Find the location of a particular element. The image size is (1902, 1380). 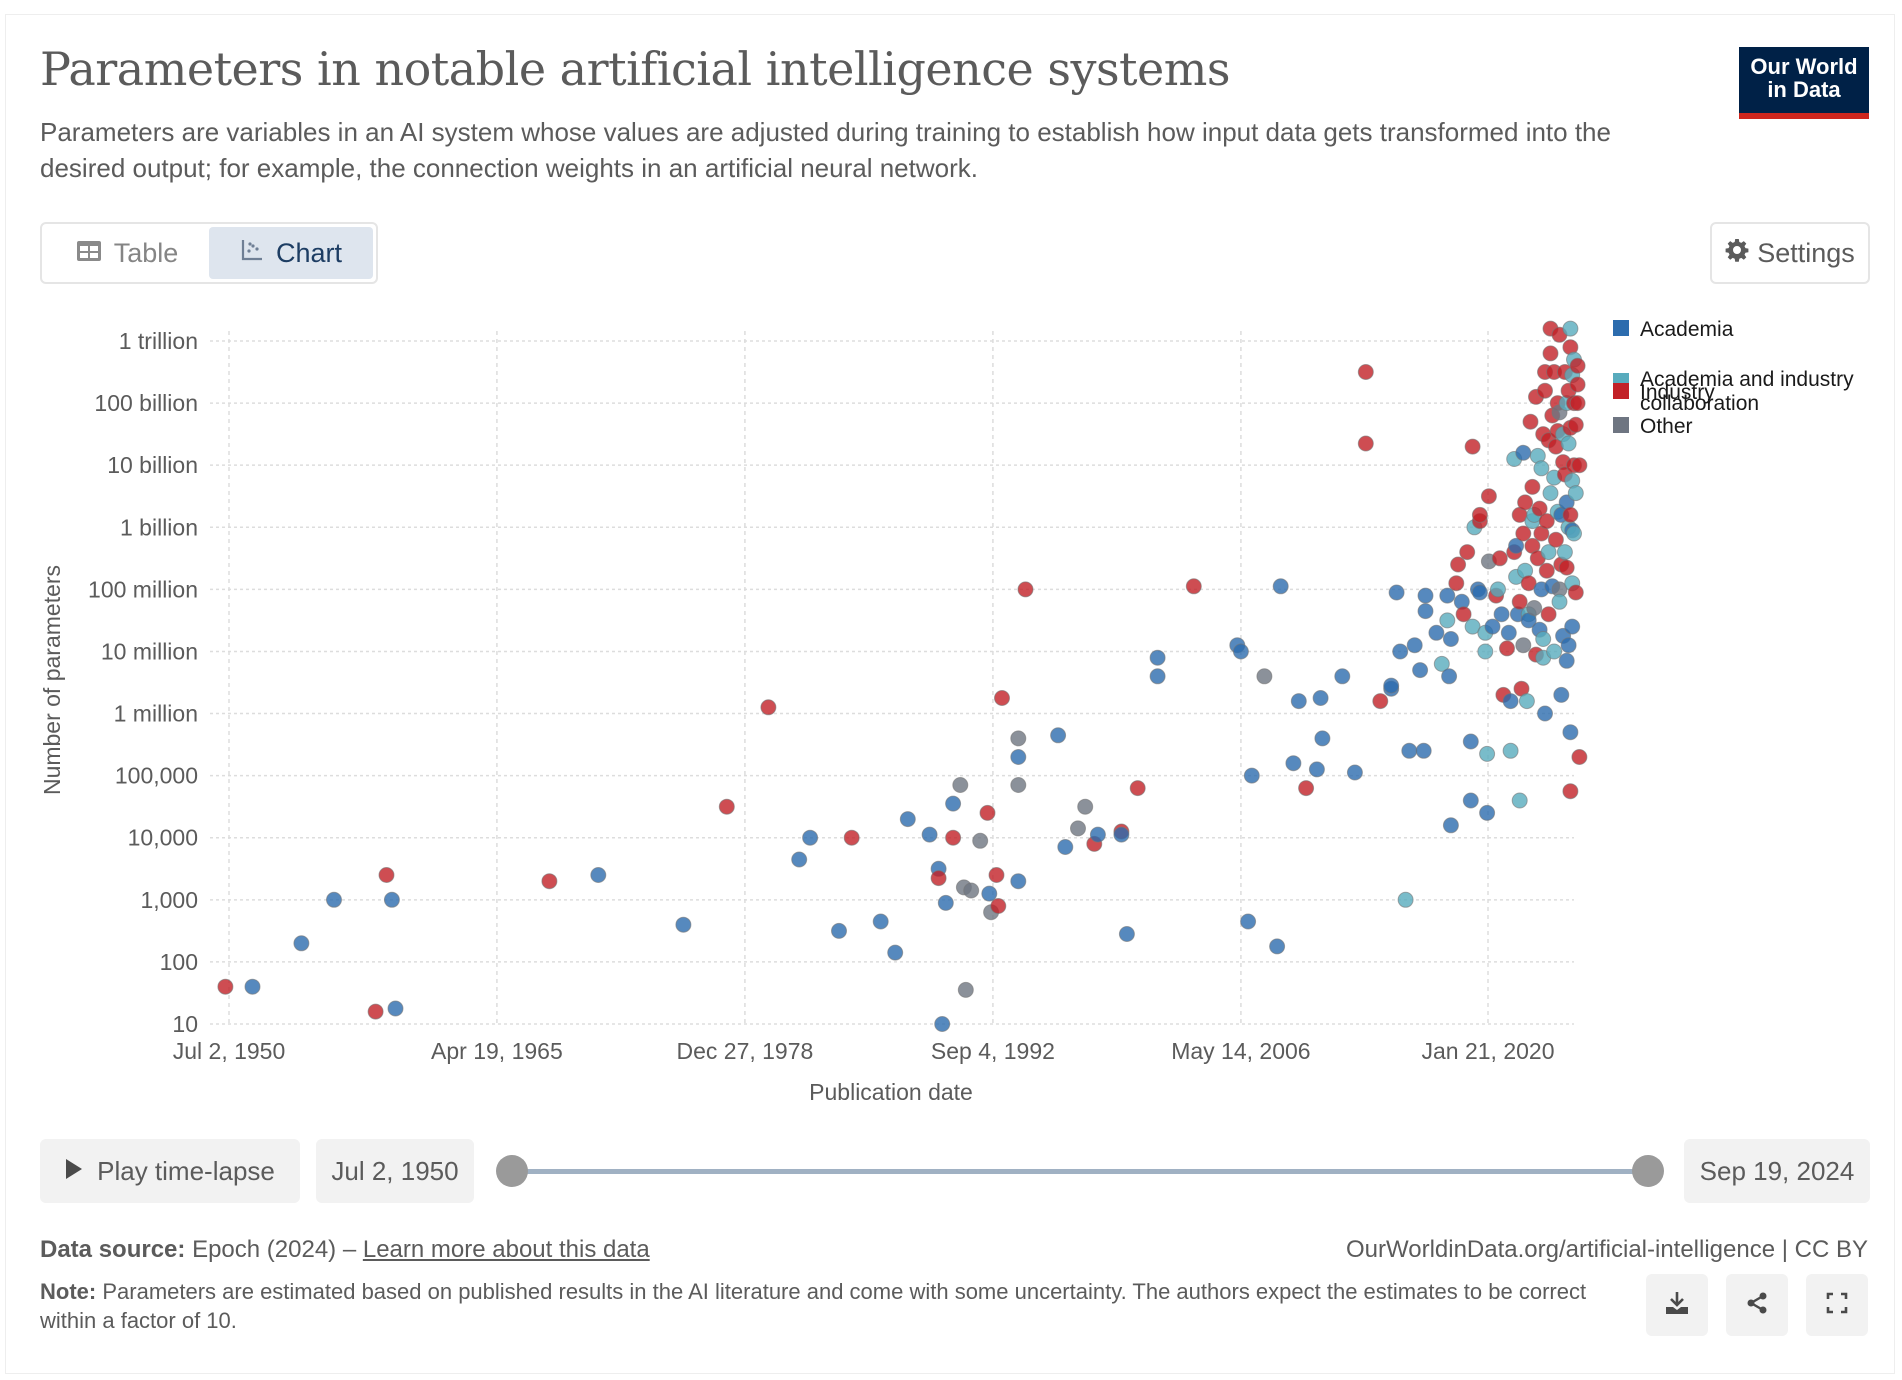

start-date-button: Jul 2, 1950 is located at coordinates (395, 1171).